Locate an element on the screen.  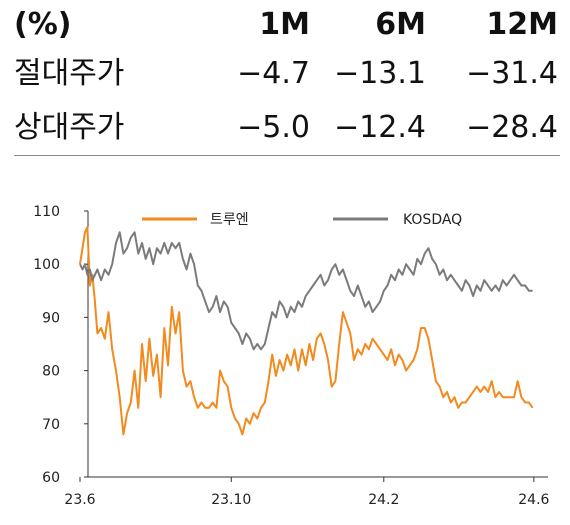
row-value-1m: −4.7 is located at coordinates (273, 73).